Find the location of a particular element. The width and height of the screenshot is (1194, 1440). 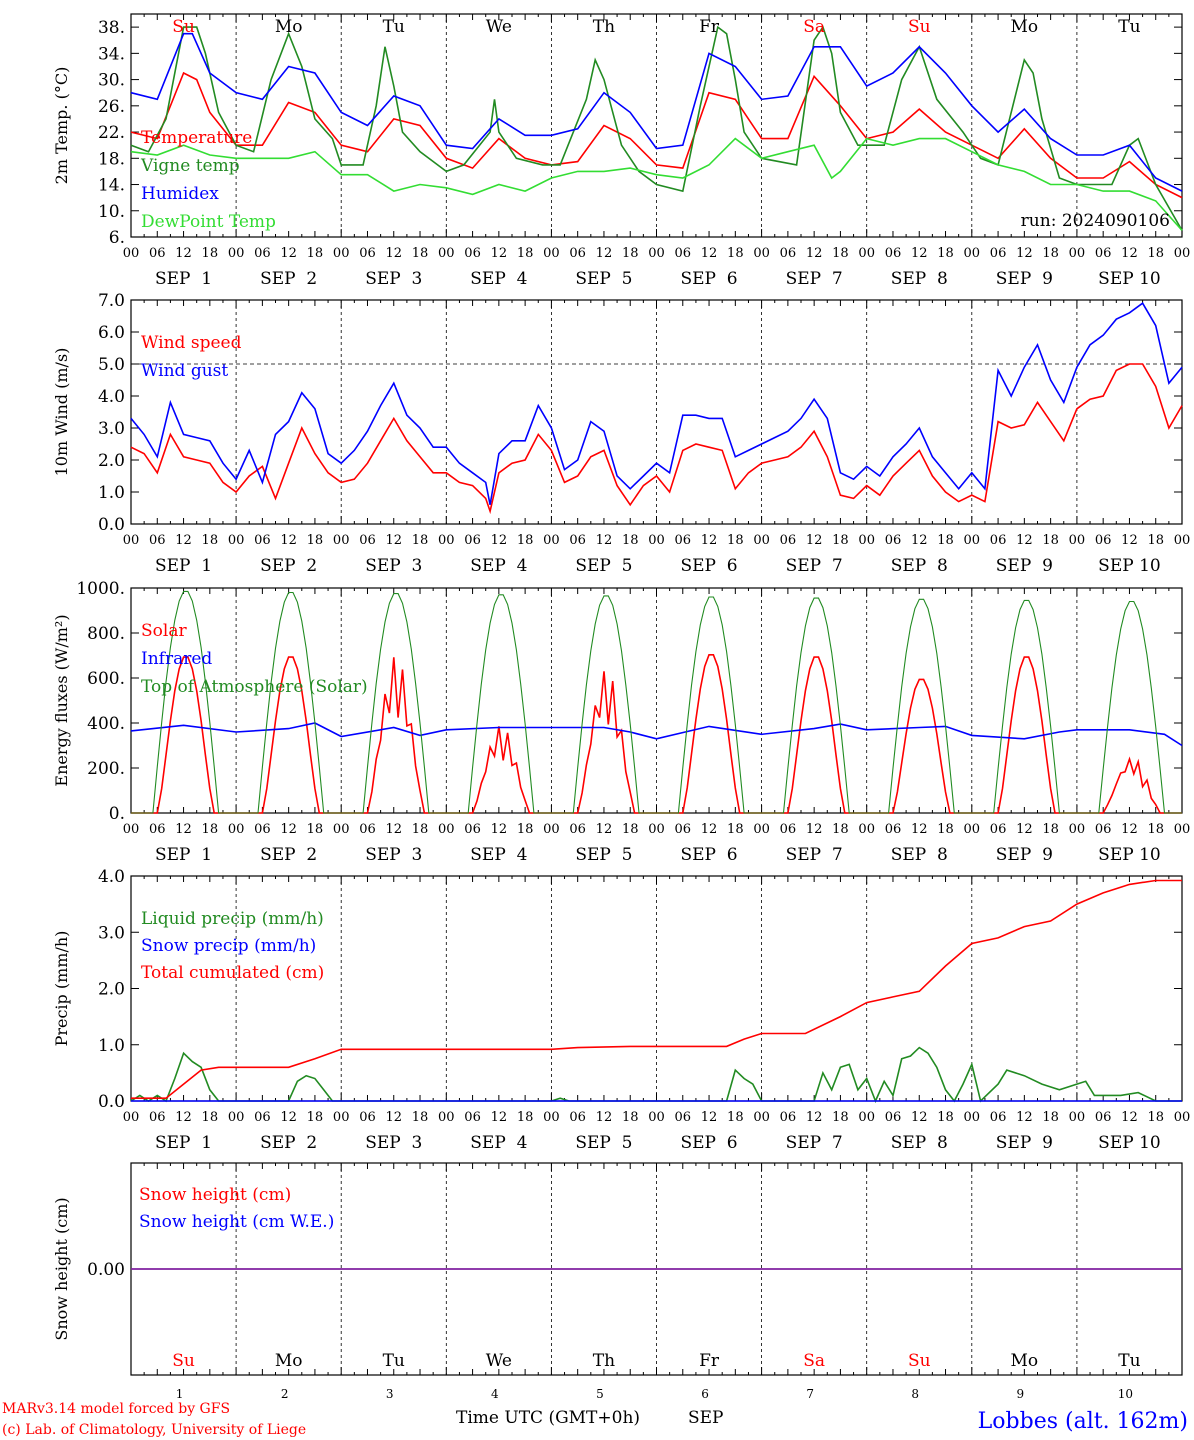

date-label: SEP 8 is located at coordinates (919, 855).